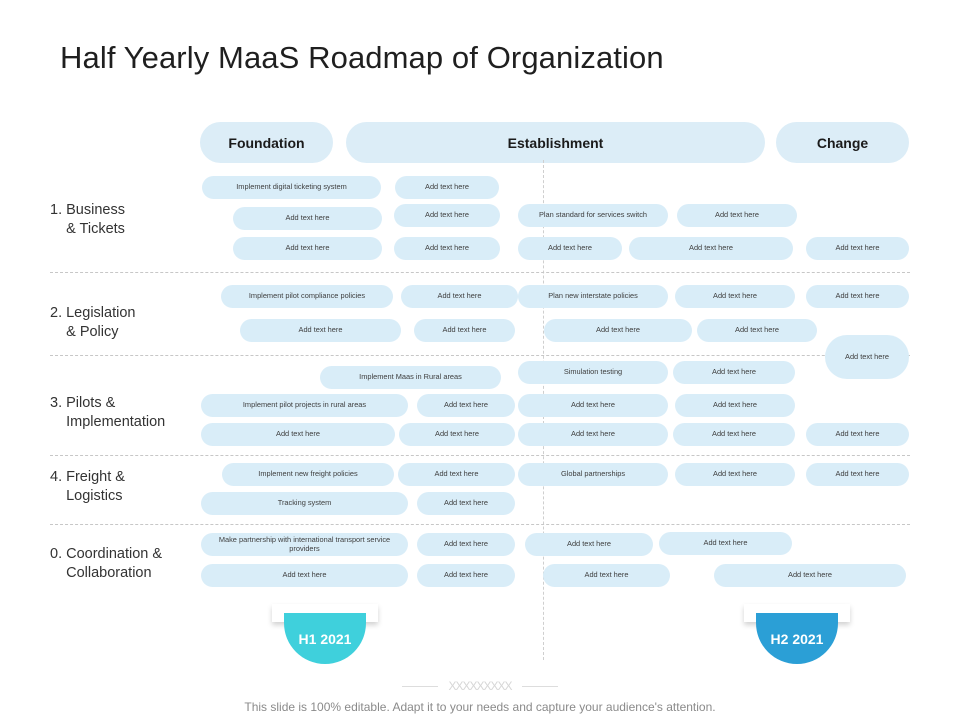  I want to click on footer-rule-right, so click(539, 686).